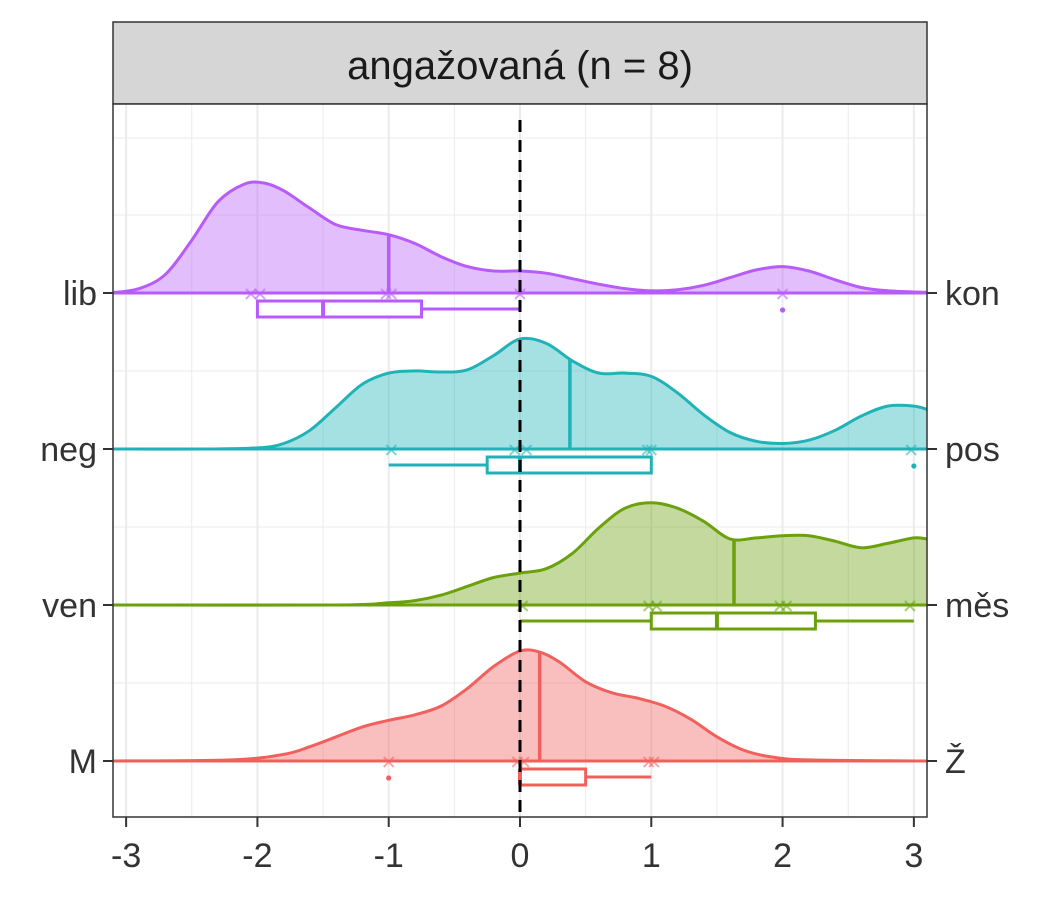 The width and height of the screenshot is (1050, 900). I want to click on y-right-tick-label: Ž, so click(955, 762).